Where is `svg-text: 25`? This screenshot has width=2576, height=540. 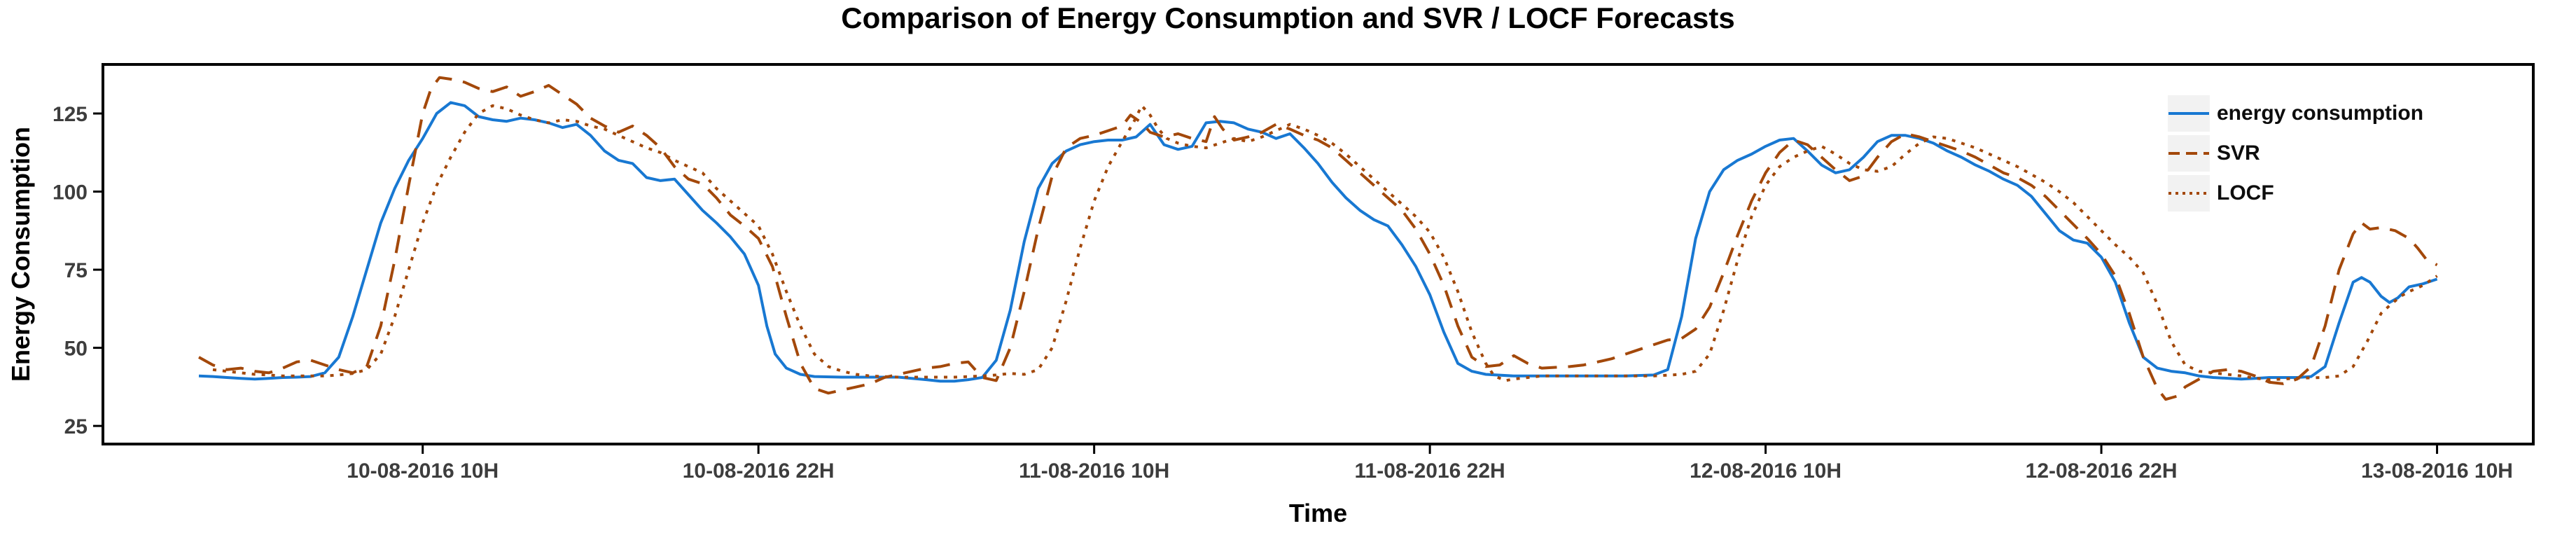 svg-text: 25 is located at coordinates (76, 426).